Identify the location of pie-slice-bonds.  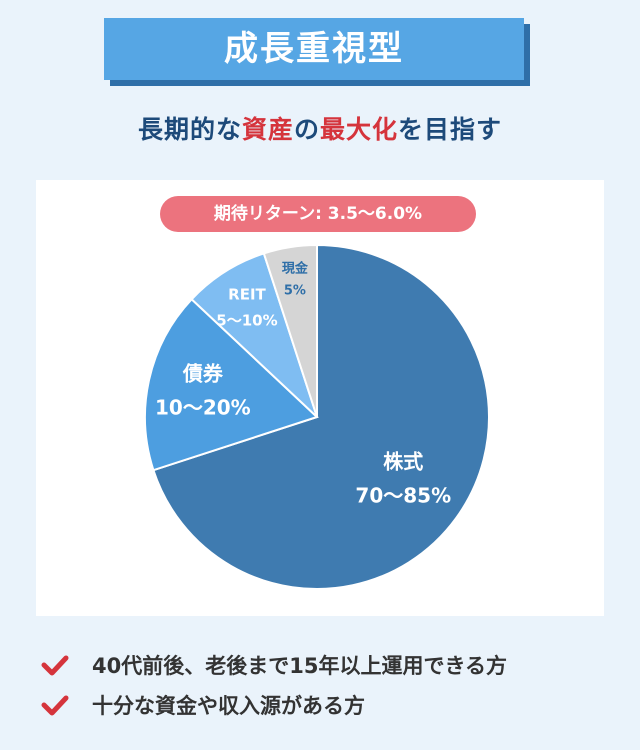
(231, 384).